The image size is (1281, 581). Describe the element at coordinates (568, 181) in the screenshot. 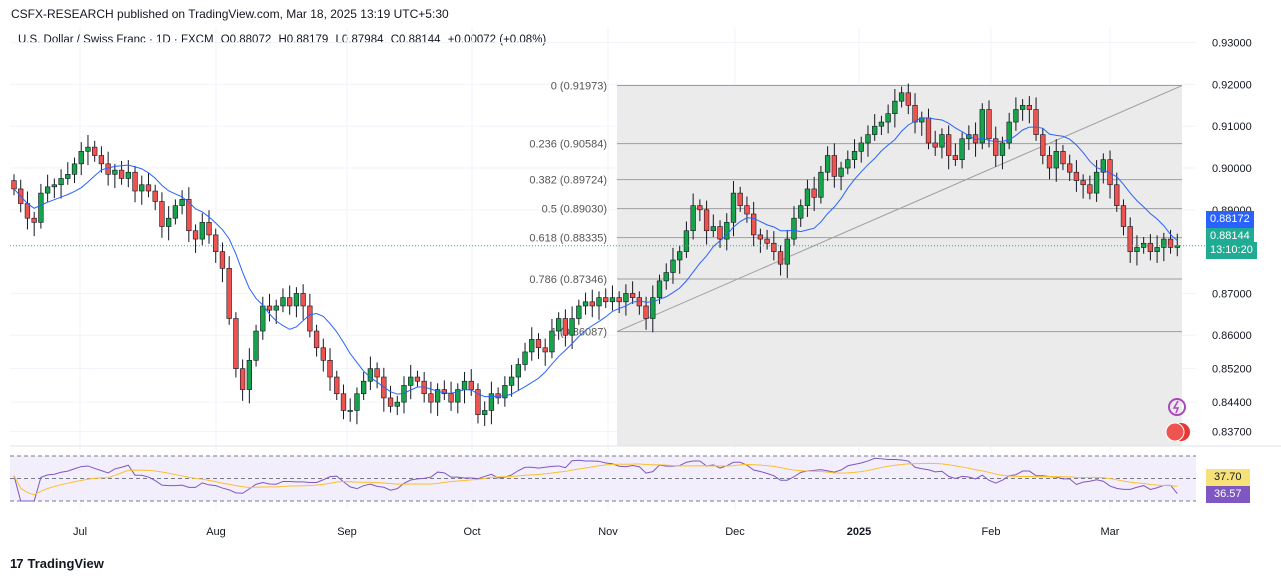

I see `fib-level-label: 0.382 (0.89724)` at that location.